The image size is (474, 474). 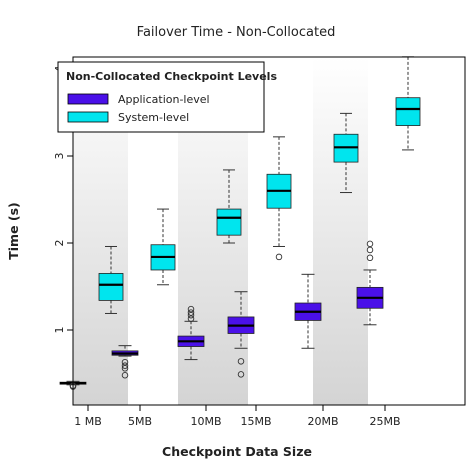 I want to click on box-application-level-5mb, so click(x=125, y=362).